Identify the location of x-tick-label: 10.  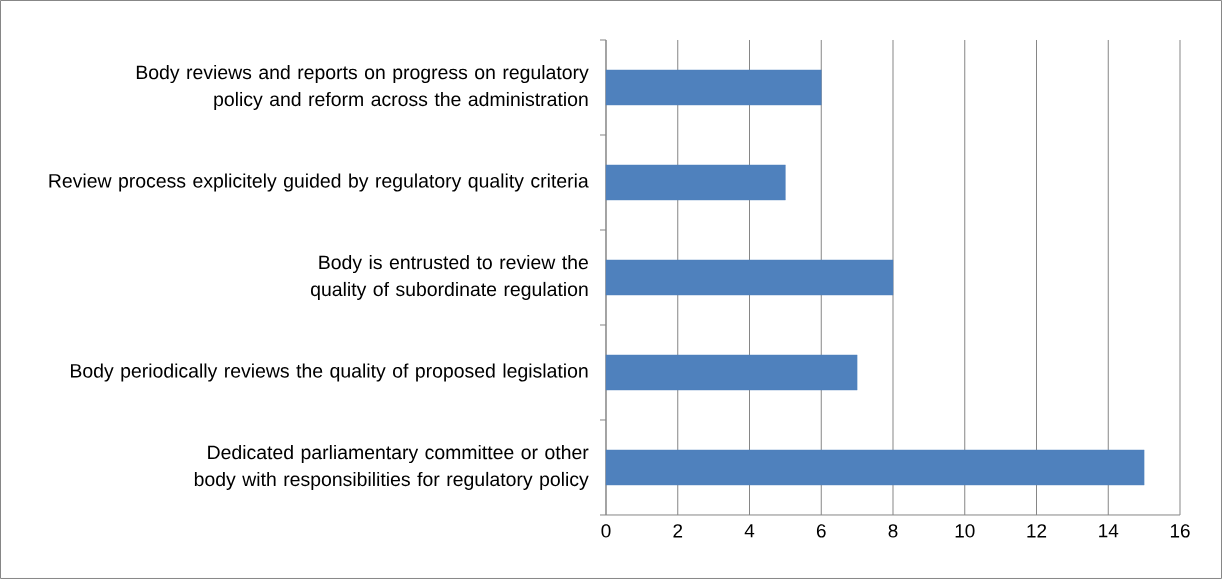
(965, 531).